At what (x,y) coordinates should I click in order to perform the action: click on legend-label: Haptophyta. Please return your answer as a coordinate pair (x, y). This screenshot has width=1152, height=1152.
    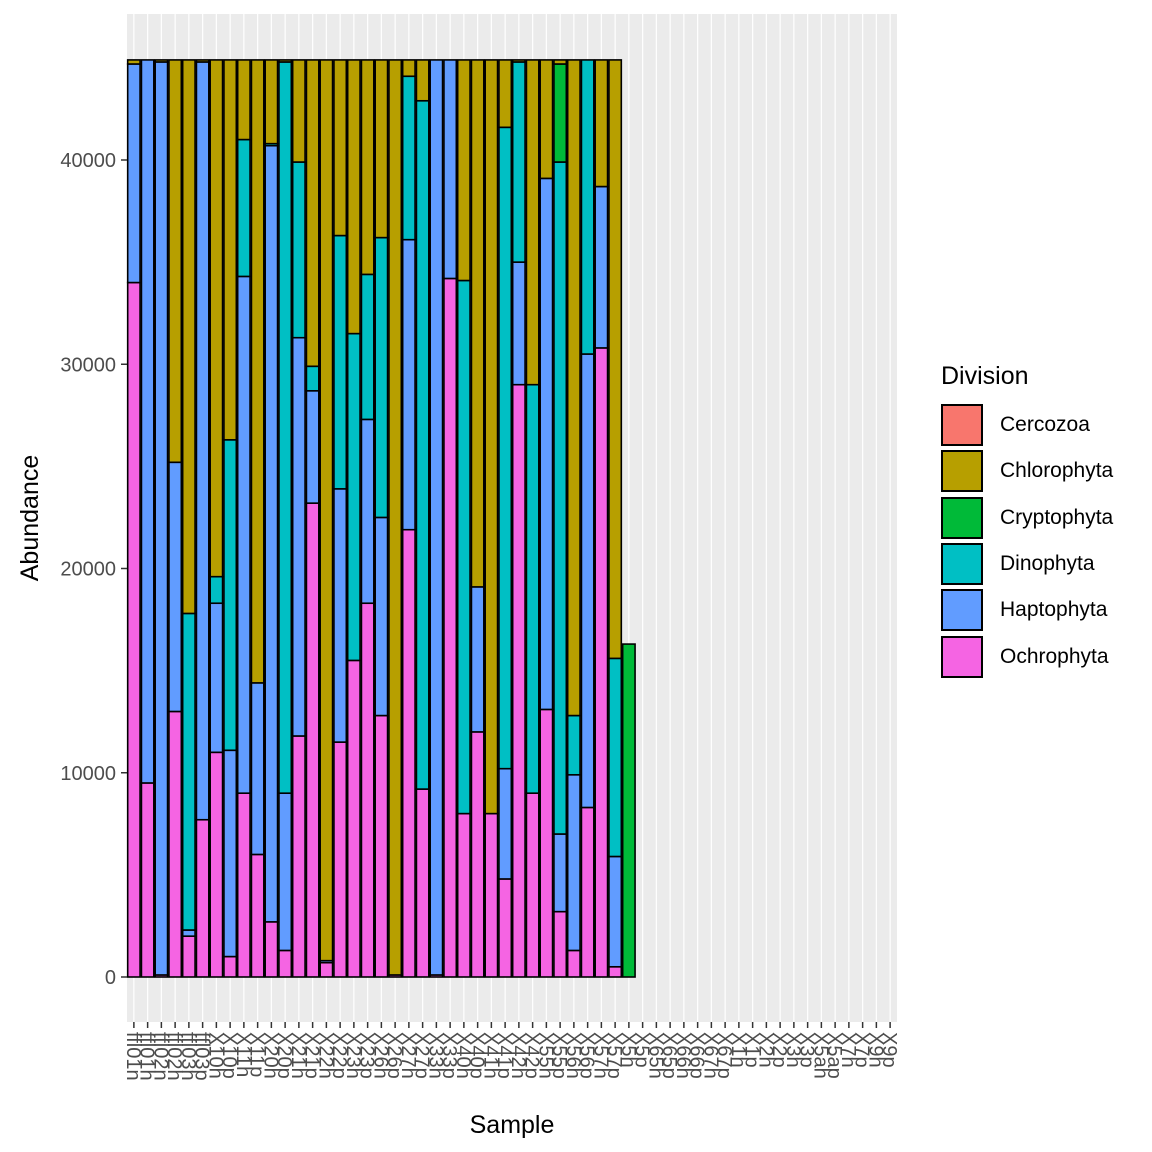
    Looking at the image, I should click on (1054, 610).